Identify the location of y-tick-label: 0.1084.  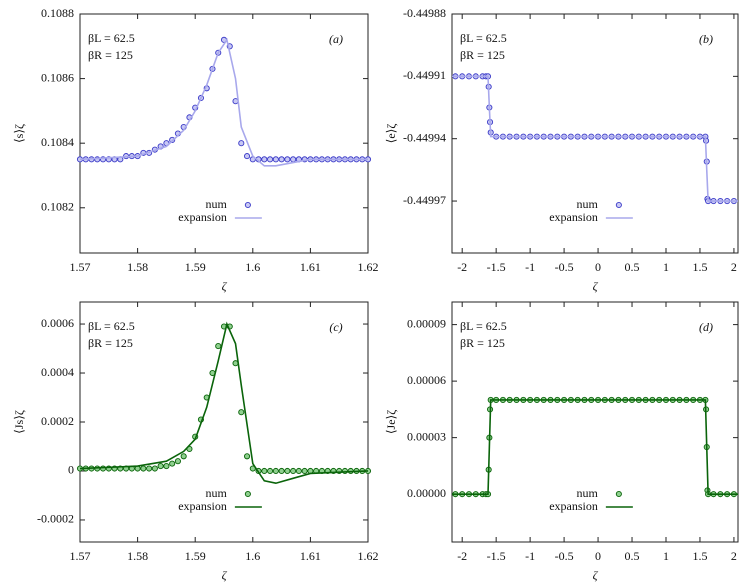
(57, 142).